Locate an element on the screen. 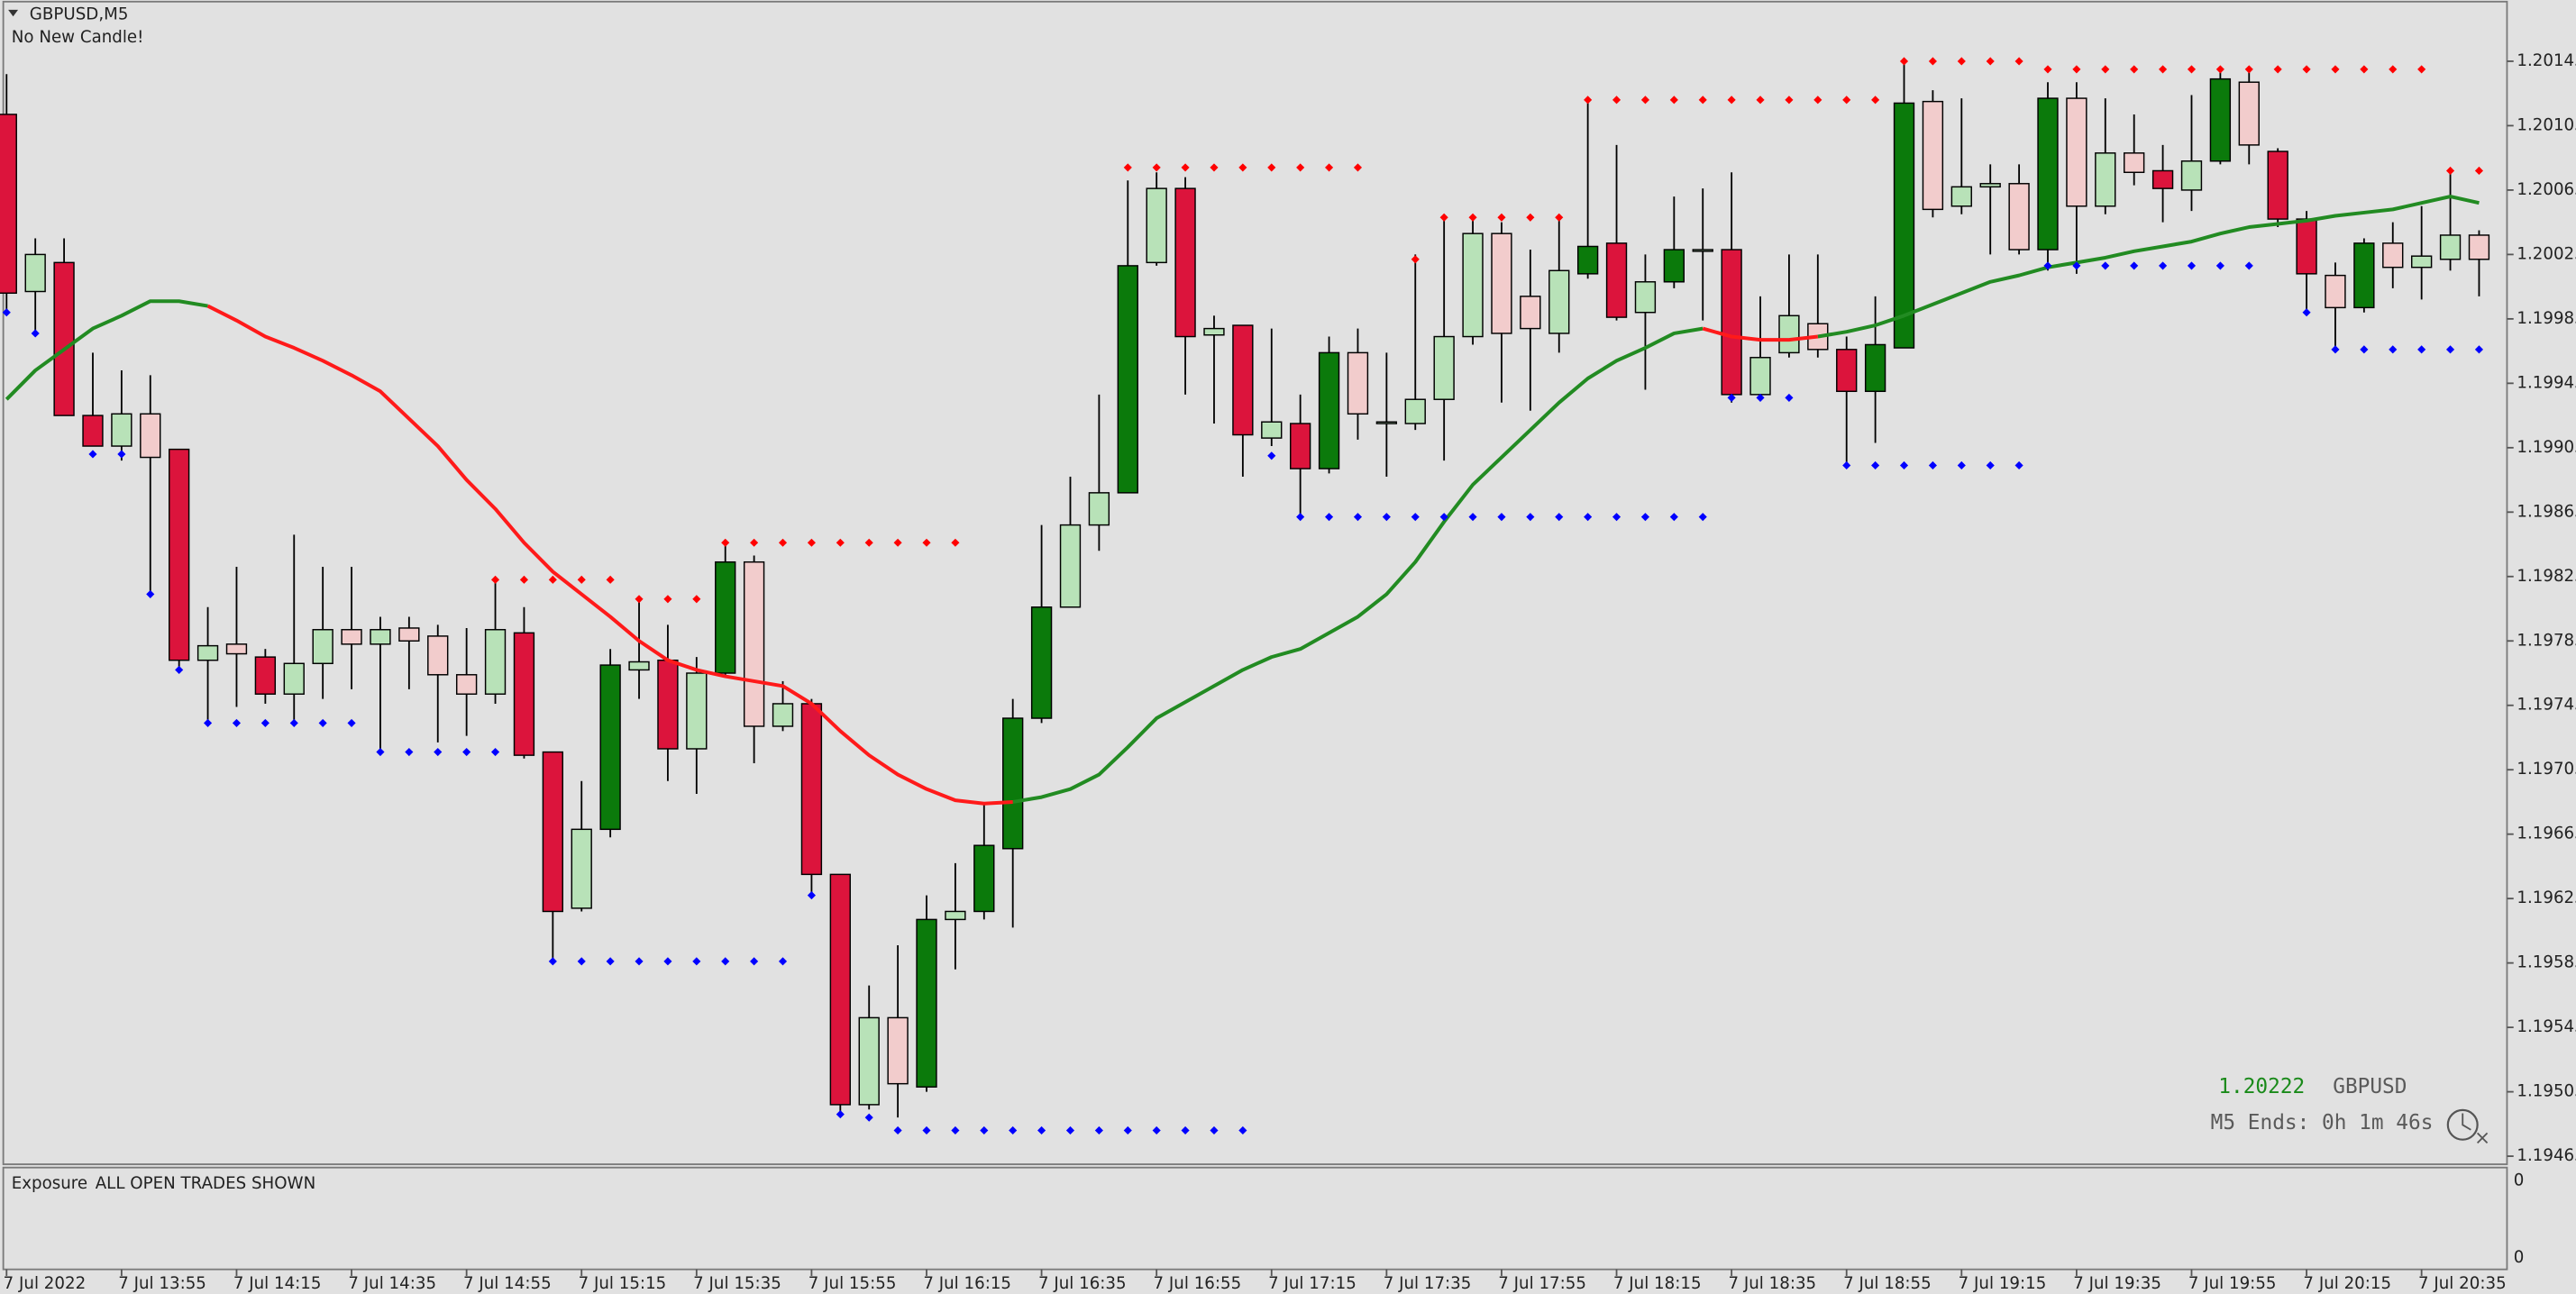 The height and width of the screenshot is (1294, 2576). x-tick-label: 7 Jul 19:35 is located at coordinates (2117, 1283).